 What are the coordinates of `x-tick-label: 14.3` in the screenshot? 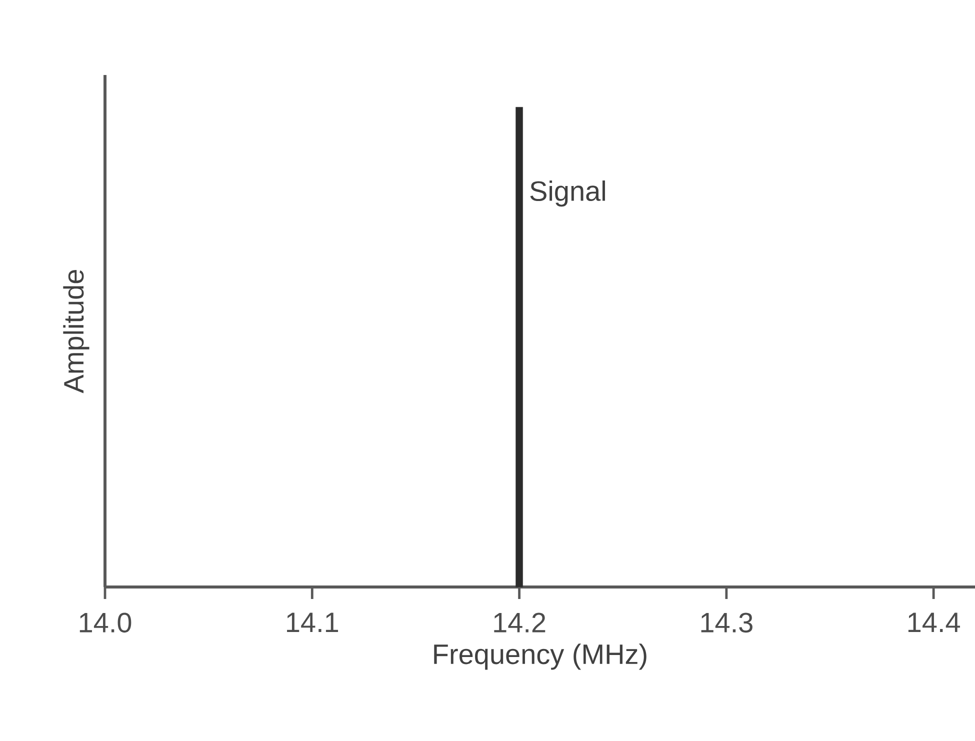 It's located at (726, 622).